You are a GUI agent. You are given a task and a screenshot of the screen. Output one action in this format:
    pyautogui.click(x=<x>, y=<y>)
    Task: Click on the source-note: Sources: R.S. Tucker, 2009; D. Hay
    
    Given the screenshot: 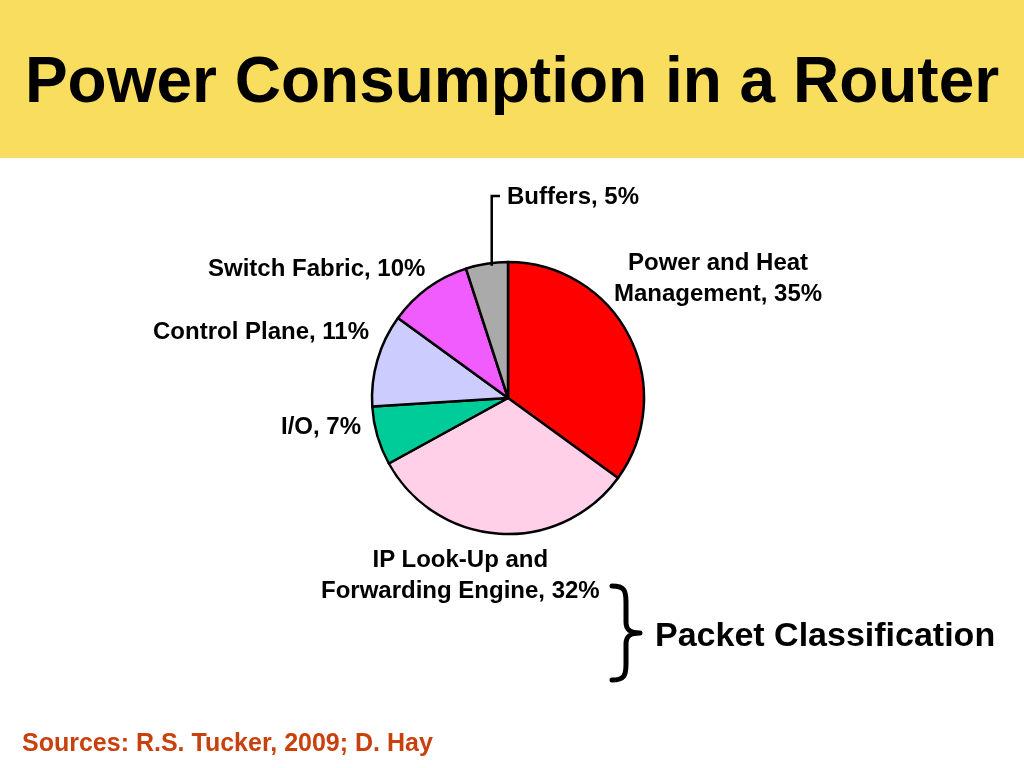 What is the action you would take?
    pyautogui.click(x=227, y=742)
    